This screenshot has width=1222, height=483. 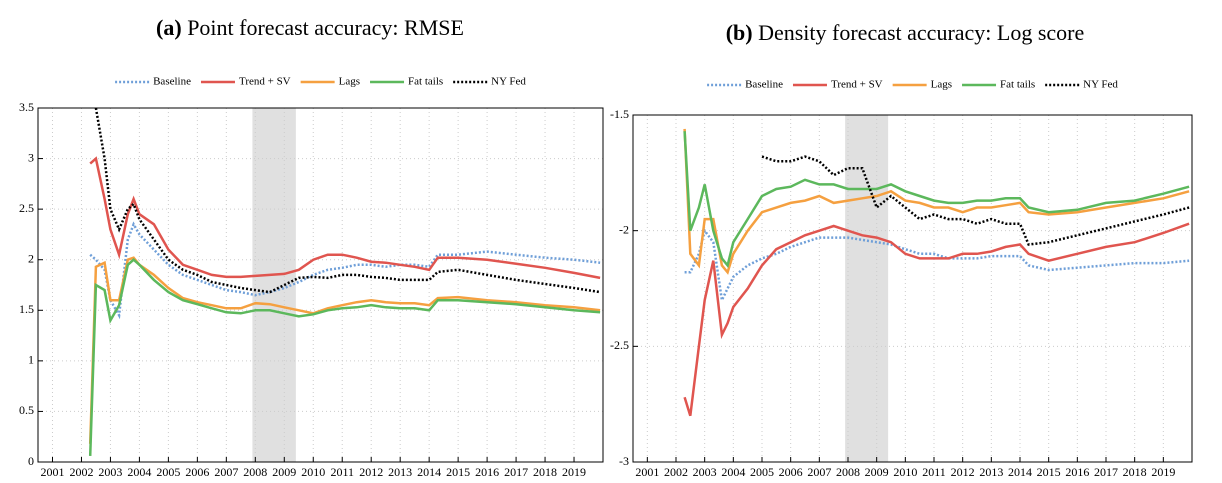 I want to click on y-tick-label: -2.5, so click(x=619, y=345).